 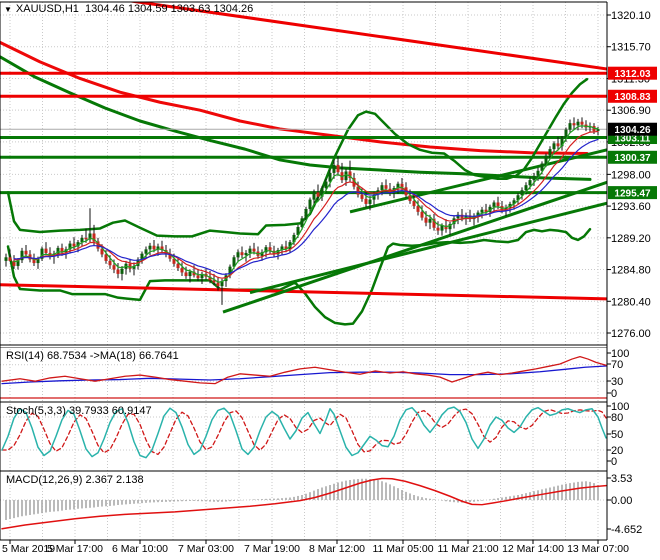 What do you see at coordinates (631, 334) in the screenshot?
I see `price-tick-label: 1276.00` at bounding box center [631, 334].